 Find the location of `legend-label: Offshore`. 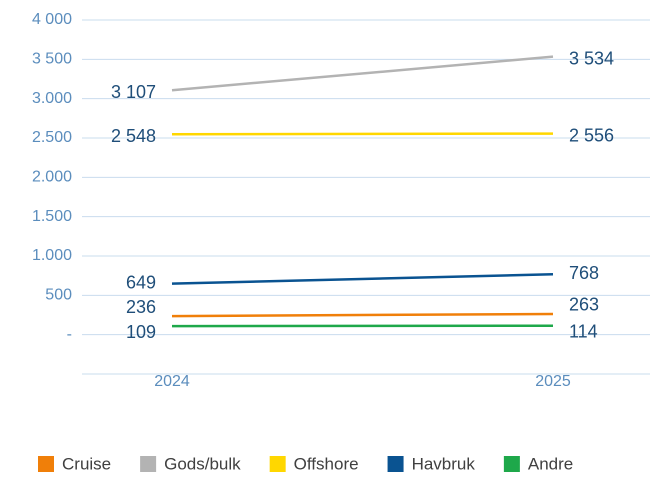

legend-label: Offshore is located at coordinates (326, 463).